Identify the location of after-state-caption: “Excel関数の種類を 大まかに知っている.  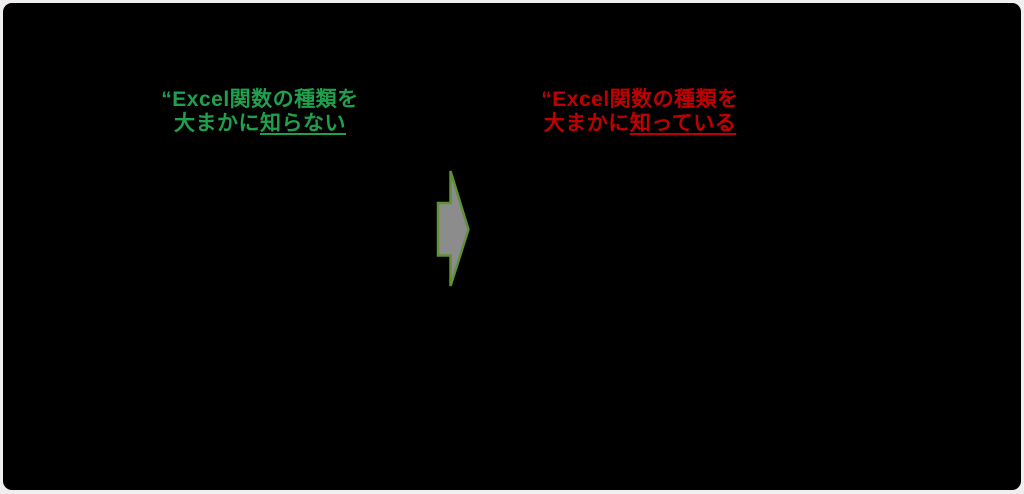
(640, 112).